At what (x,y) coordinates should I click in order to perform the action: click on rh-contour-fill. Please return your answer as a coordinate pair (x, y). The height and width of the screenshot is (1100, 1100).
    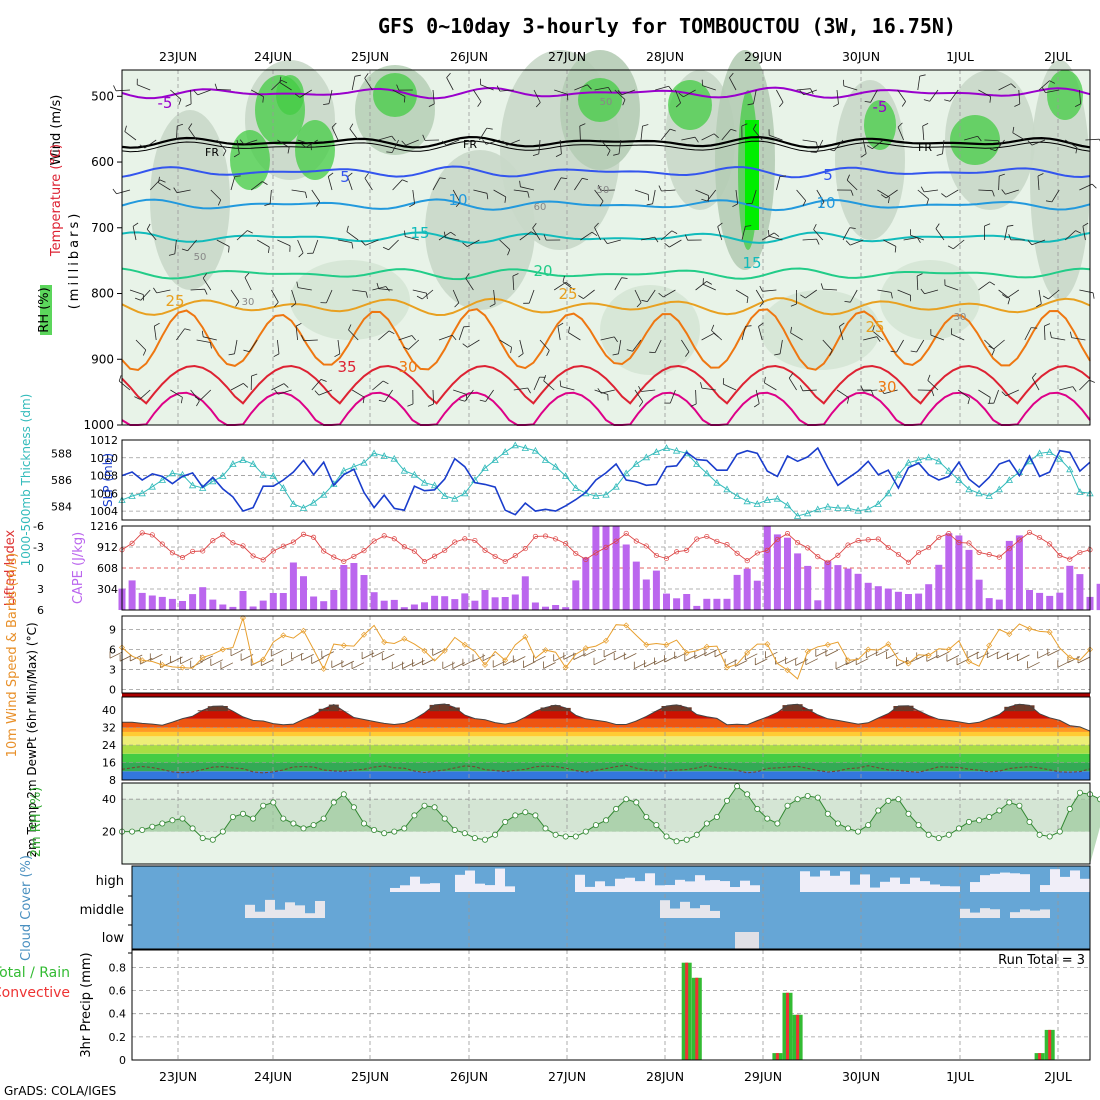
    Looking at the image, I should click on (650, 330).